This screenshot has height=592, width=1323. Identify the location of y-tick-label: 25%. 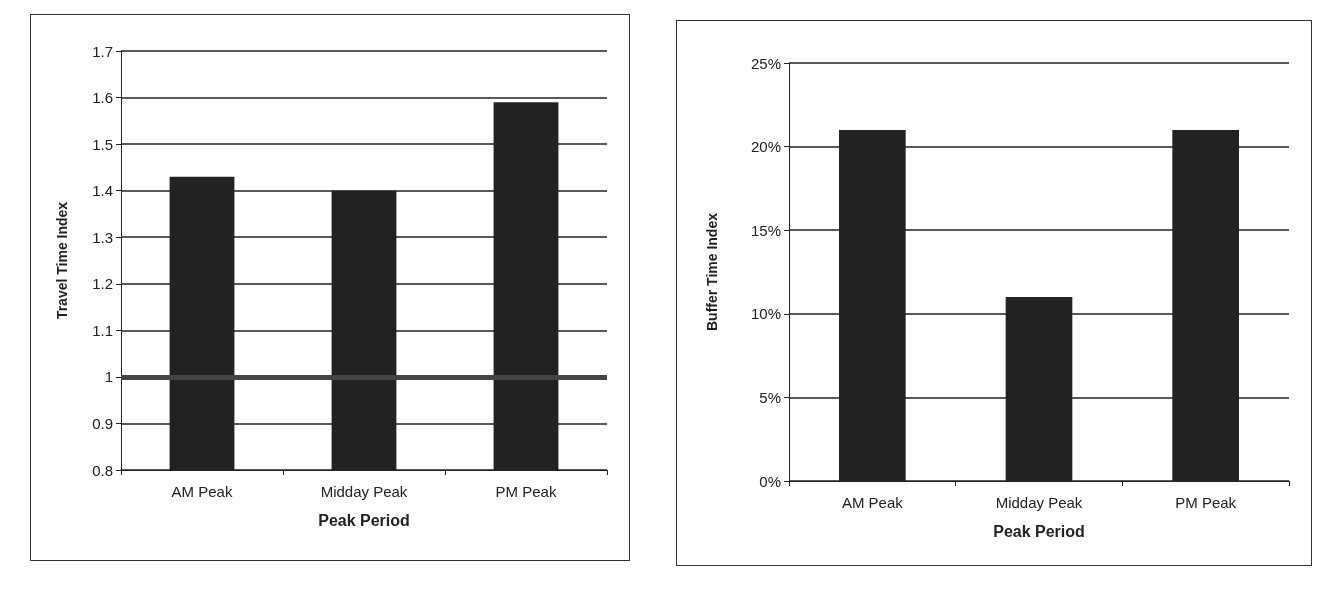
(765, 63).